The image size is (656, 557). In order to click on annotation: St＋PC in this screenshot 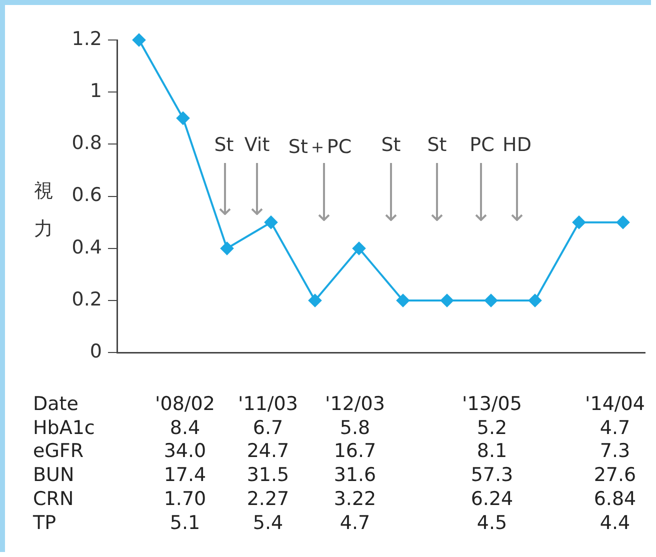, I will do `click(320, 147)`.